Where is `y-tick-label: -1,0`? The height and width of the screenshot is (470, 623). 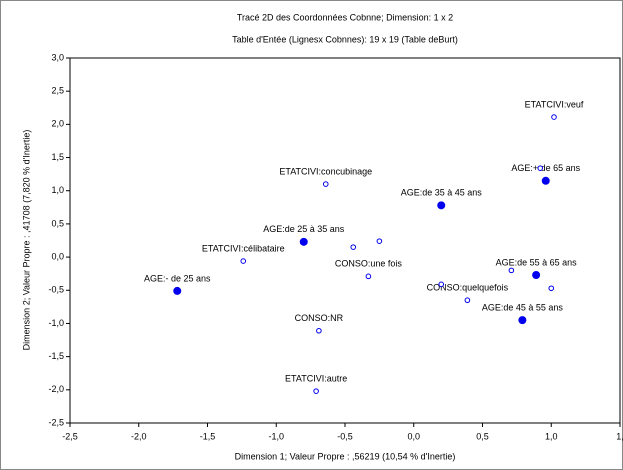
y-tick-label: -1,0 is located at coordinates (56, 323).